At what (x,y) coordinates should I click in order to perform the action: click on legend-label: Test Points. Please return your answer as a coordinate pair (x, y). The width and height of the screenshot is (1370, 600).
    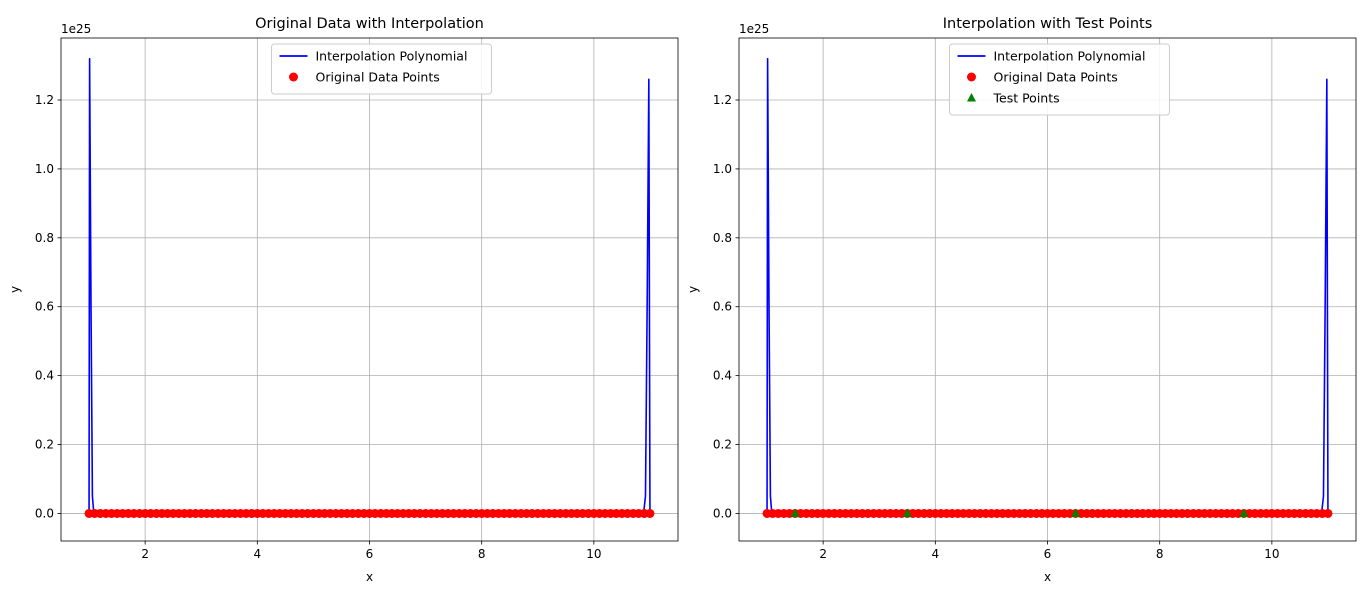
    Looking at the image, I should click on (1026, 98).